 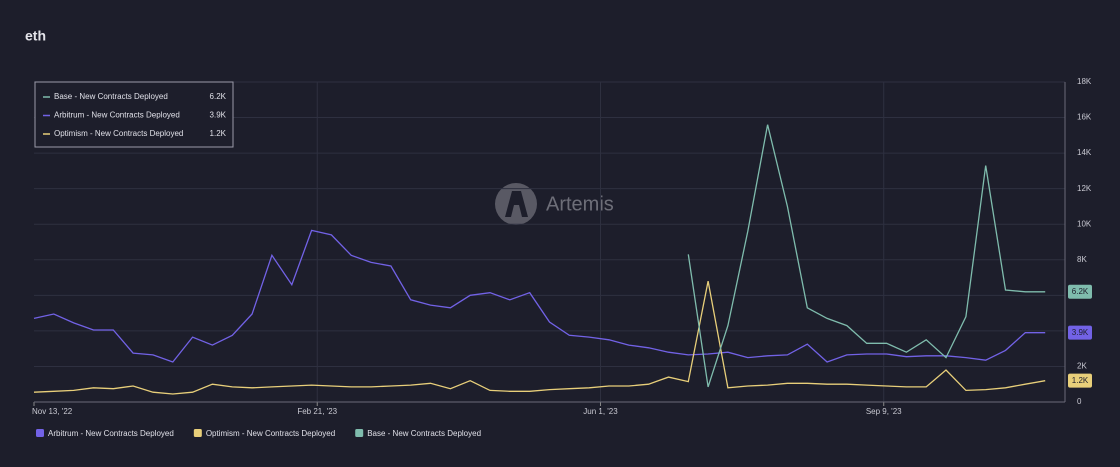 I want to click on legend-box, so click(x=134, y=114).